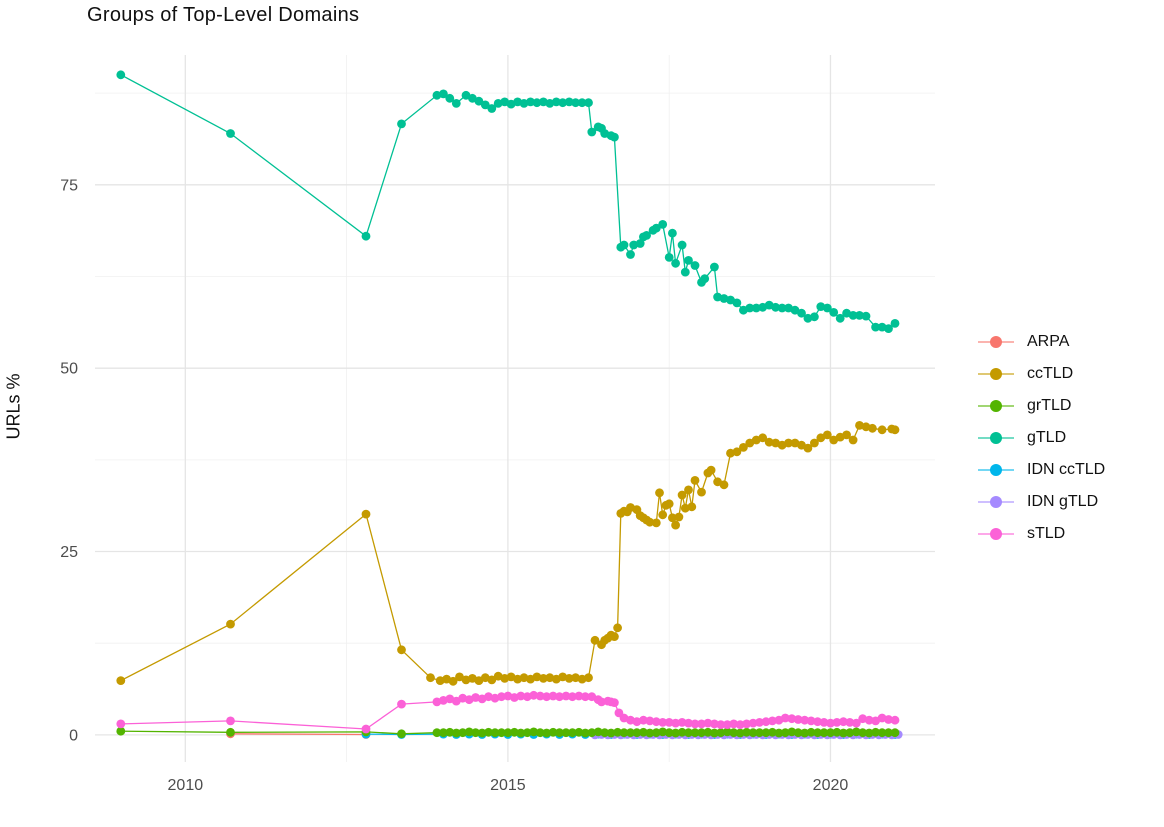  What do you see at coordinates (508, 785) in the screenshot?
I see `x-tick-label: 2015` at bounding box center [508, 785].